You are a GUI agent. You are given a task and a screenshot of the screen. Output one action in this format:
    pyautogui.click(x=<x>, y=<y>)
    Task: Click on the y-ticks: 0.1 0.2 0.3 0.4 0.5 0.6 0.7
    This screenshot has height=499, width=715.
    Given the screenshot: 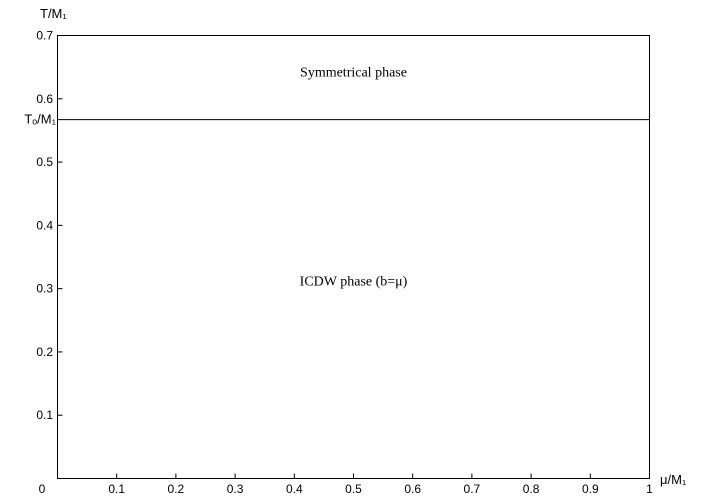 What is the action you would take?
    pyautogui.click(x=49, y=225)
    